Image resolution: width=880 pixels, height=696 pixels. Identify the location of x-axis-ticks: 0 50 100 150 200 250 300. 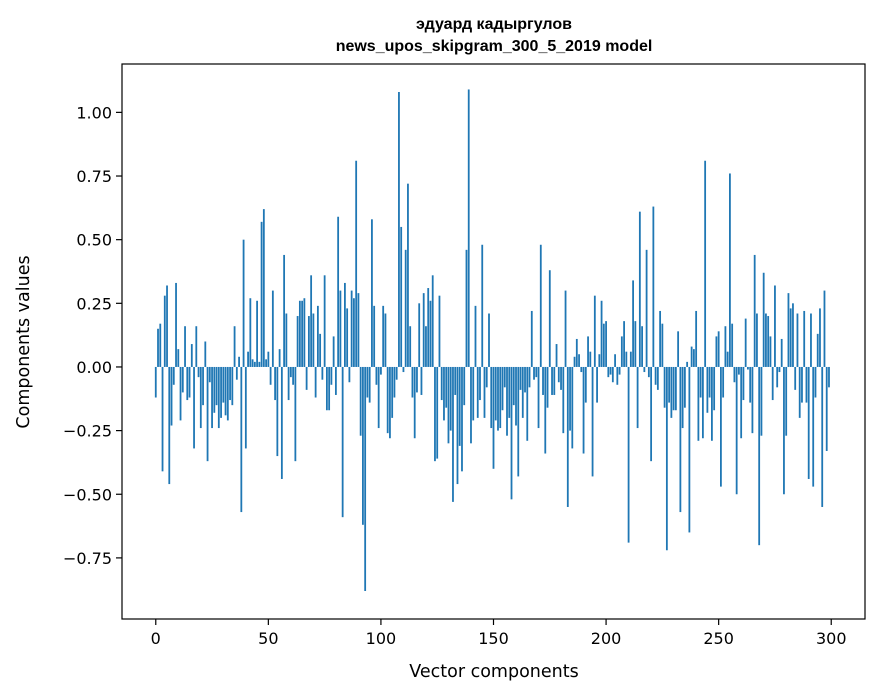
(499, 633).